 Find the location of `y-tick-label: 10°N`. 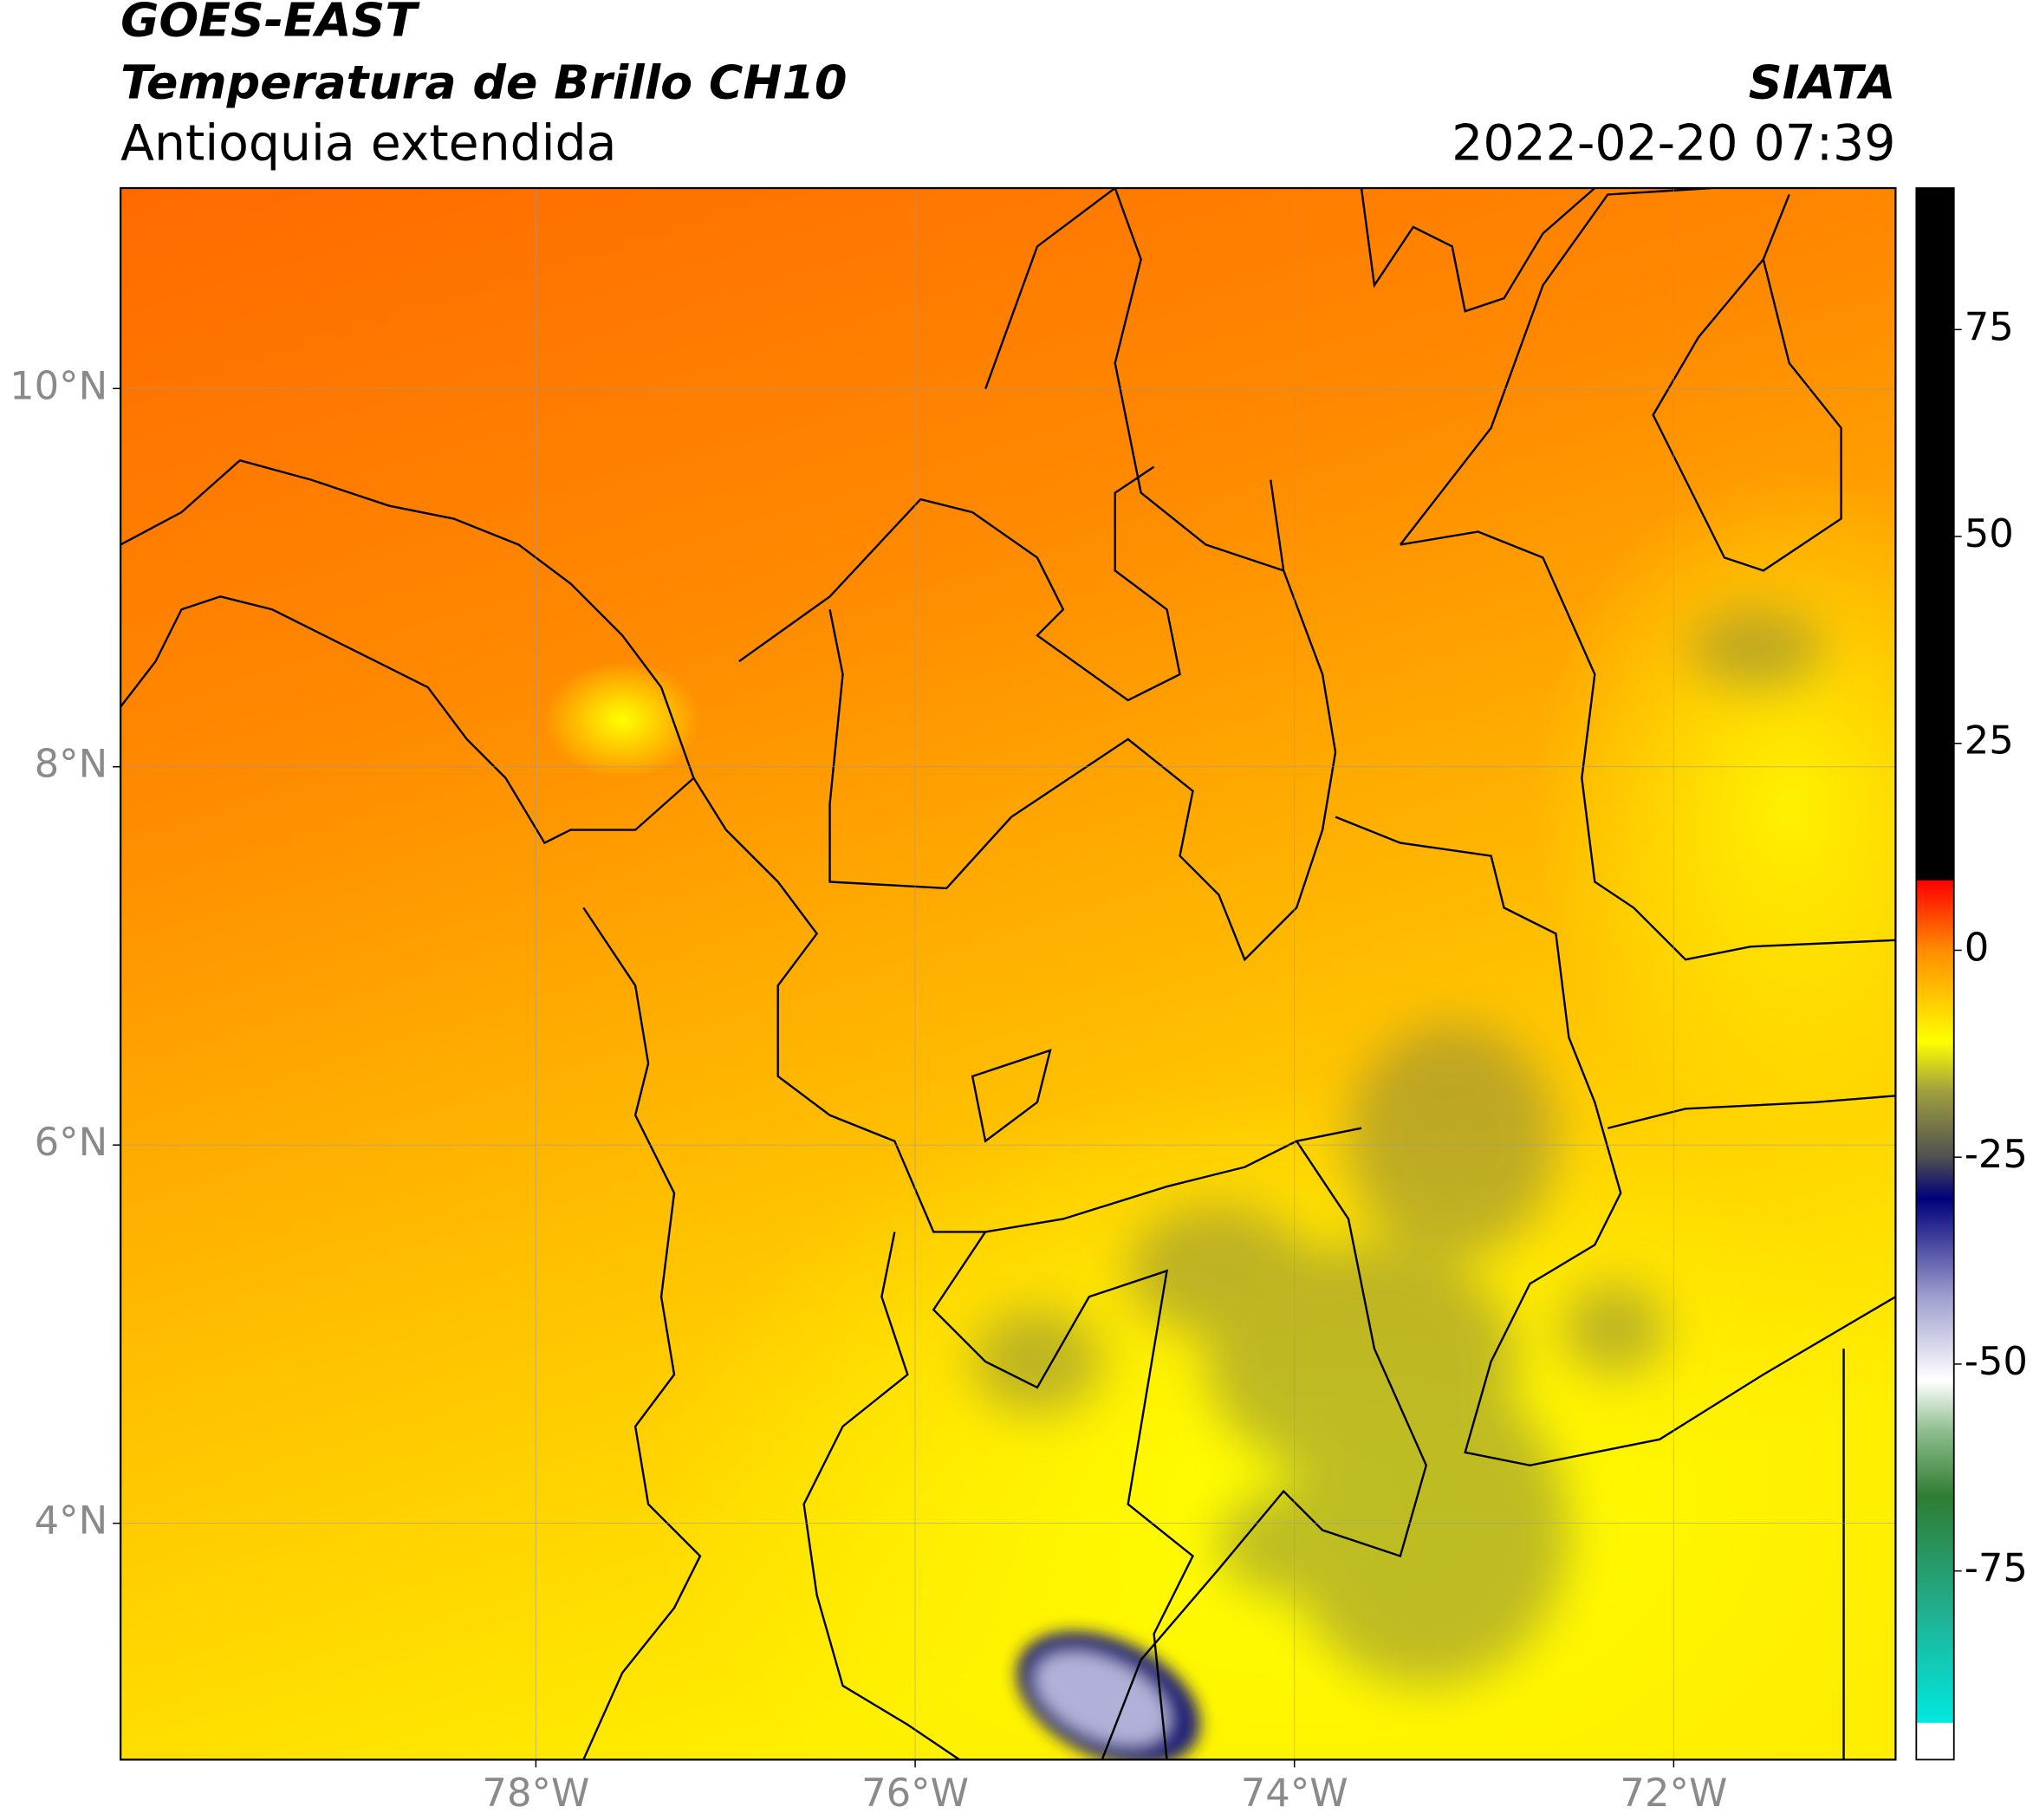

y-tick-label: 10°N is located at coordinates (58, 385).